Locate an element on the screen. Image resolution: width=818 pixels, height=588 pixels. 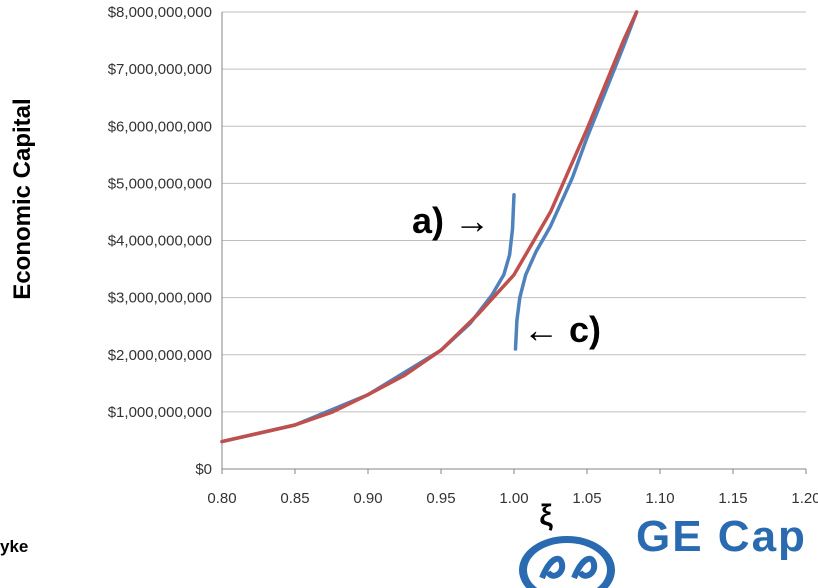
x-tick-label: 0.85 is located at coordinates (294, 498).